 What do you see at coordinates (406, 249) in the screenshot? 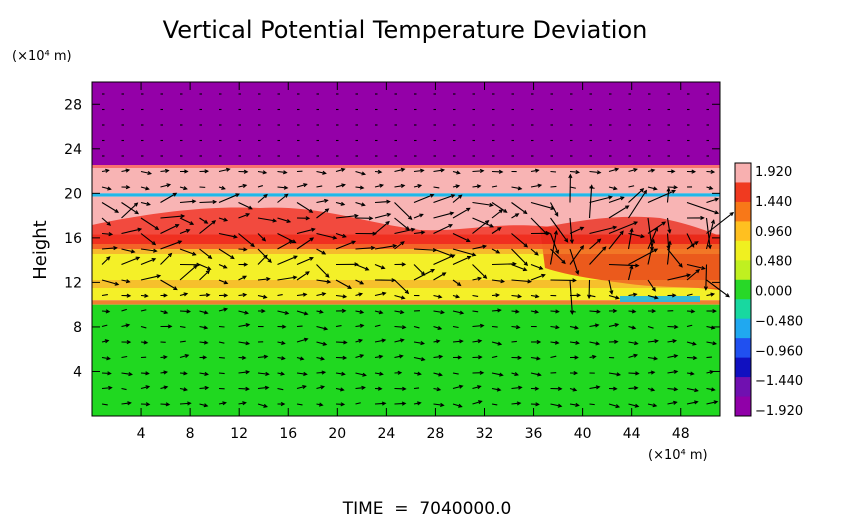
I see `orange-streak` at bounding box center [406, 249].